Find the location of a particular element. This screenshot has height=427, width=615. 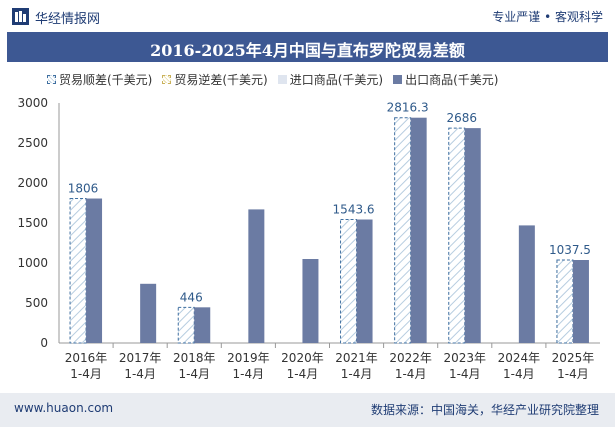

x-tick-label: 2021年 1-4月 is located at coordinates (356, 366).